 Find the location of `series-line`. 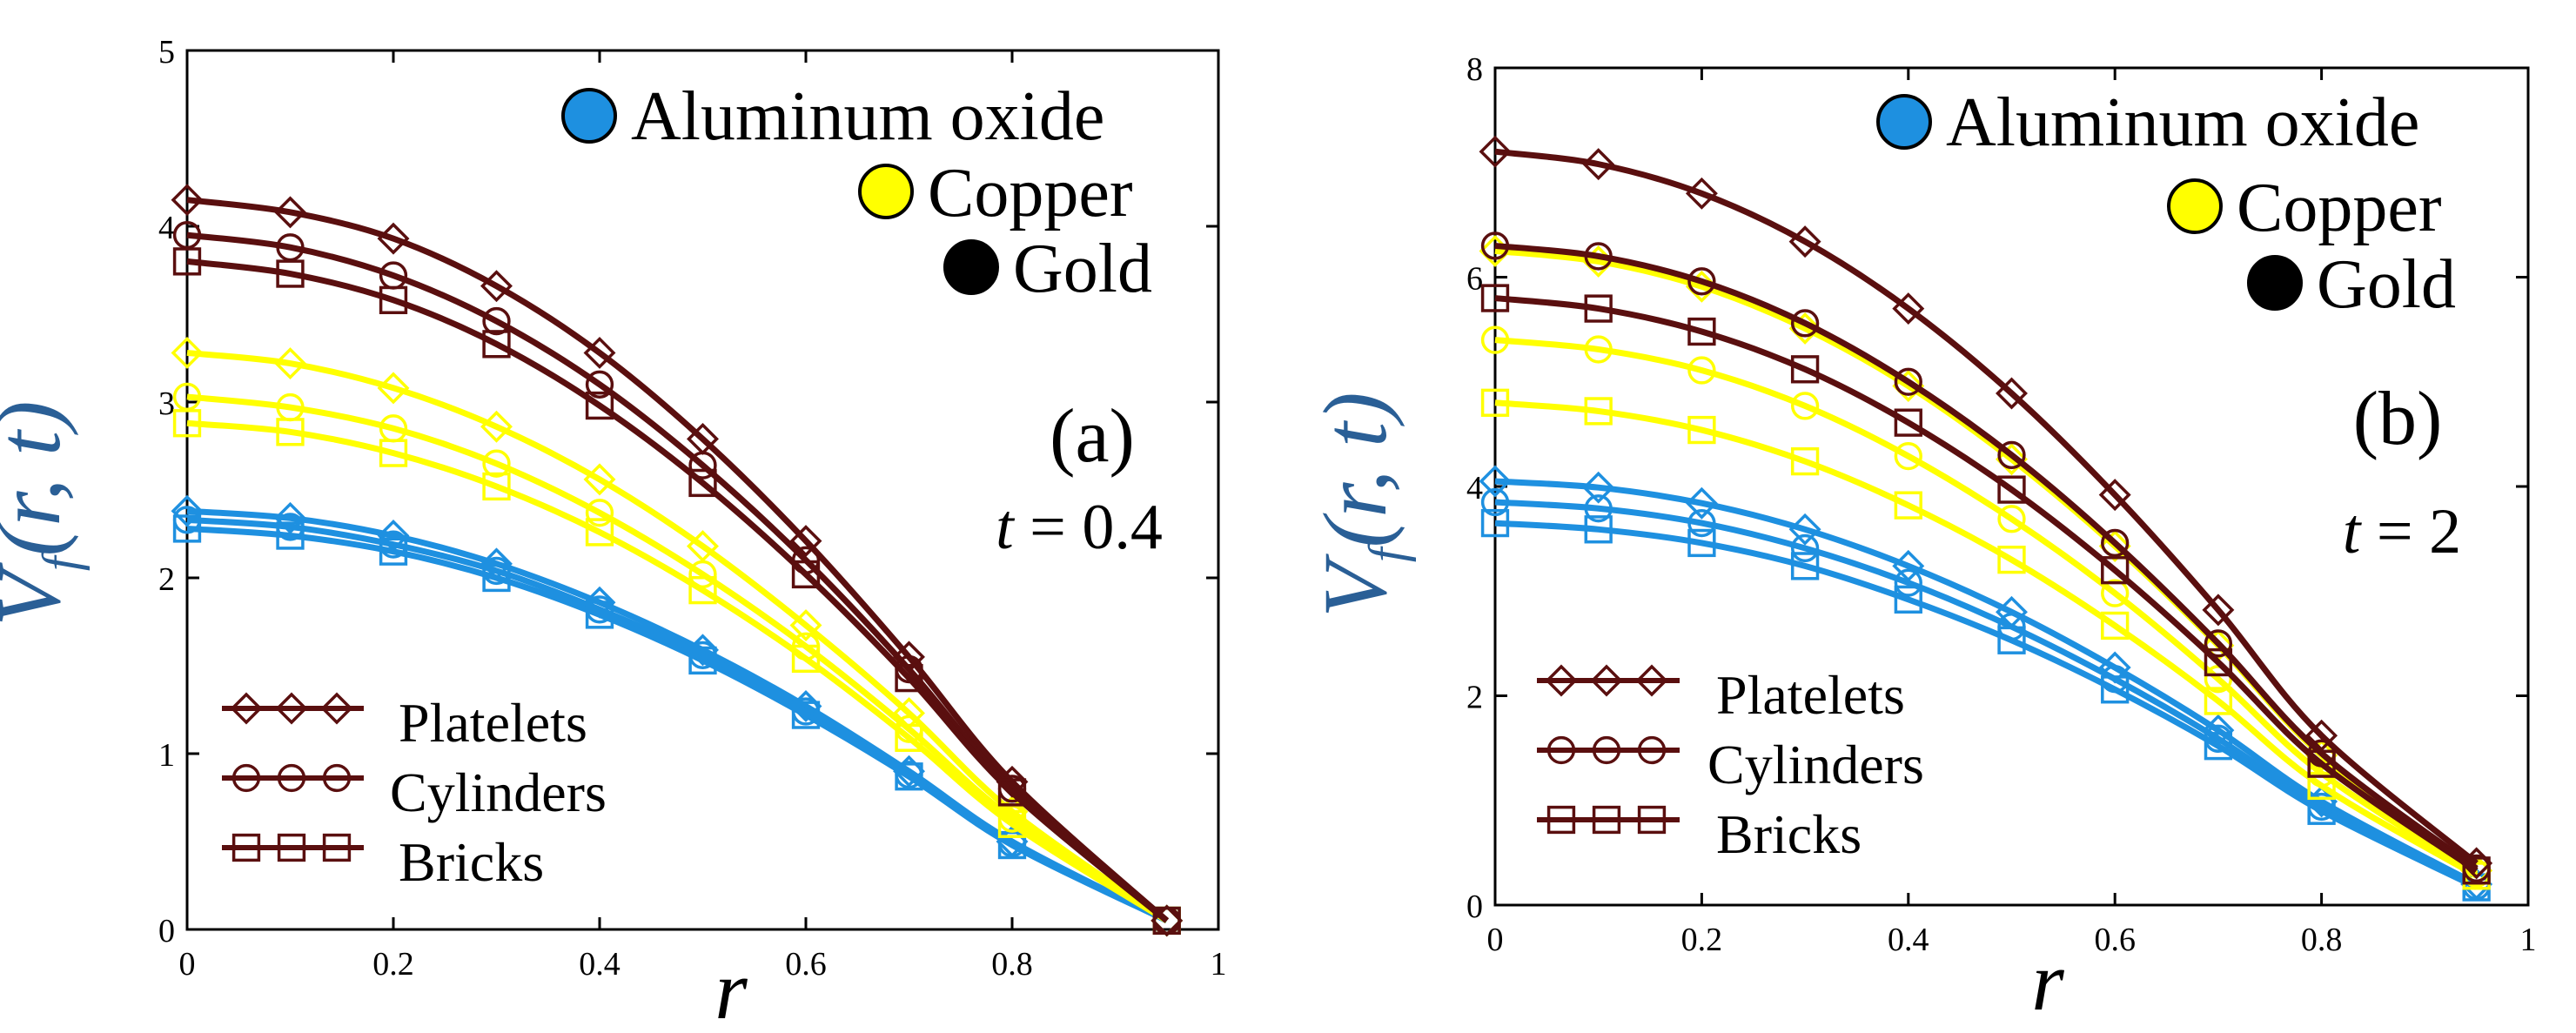

series-line is located at coordinates (677, 724).